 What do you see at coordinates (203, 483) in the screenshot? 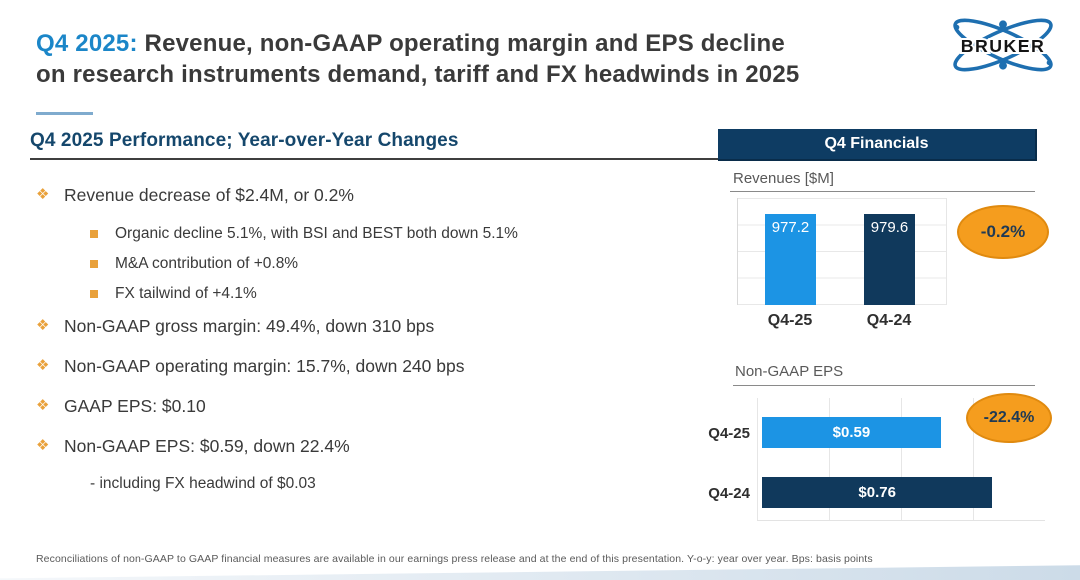
I see `bullet-text: - including FX headwind of $0.03` at bounding box center [203, 483].